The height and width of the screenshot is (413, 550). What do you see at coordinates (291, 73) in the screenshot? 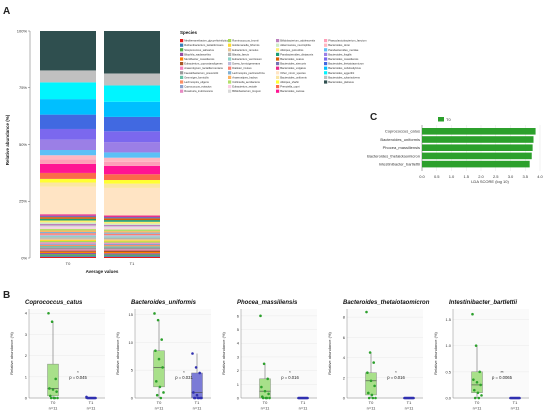
I see `legend-item: Other_minor_species` at bounding box center [291, 73].